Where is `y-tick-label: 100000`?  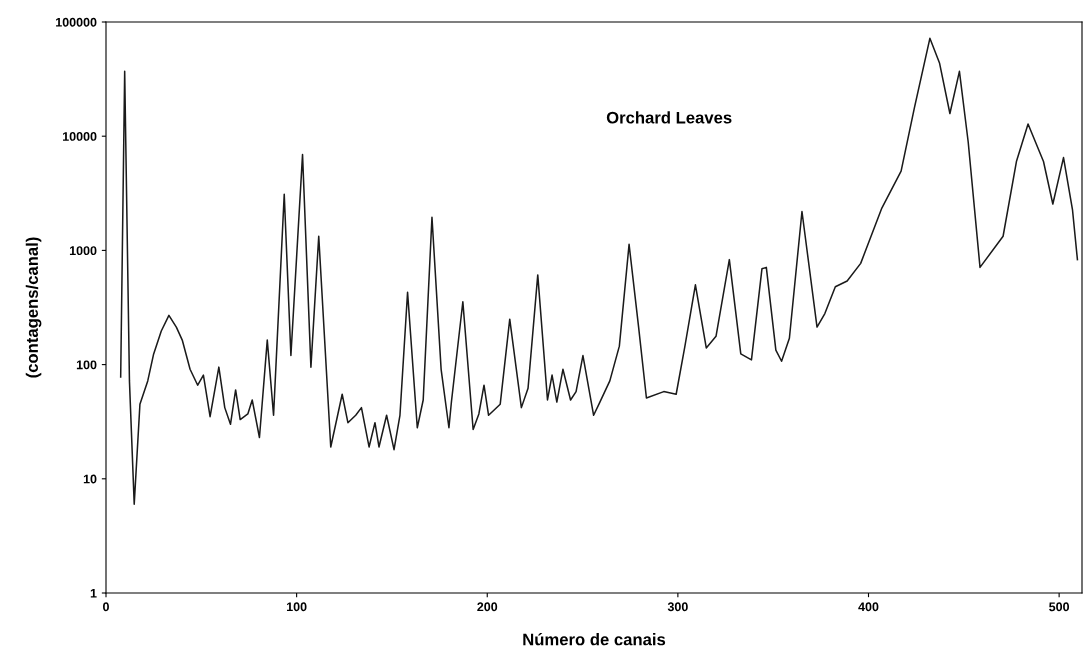 y-tick-label: 100000 is located at coordinates (76, 22).